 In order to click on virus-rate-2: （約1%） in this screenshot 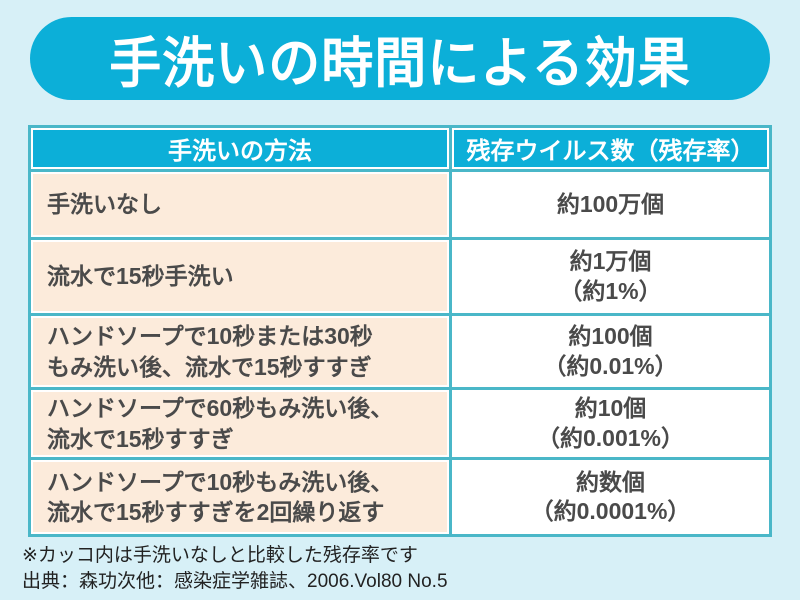, I will do `click(610, 290)`.